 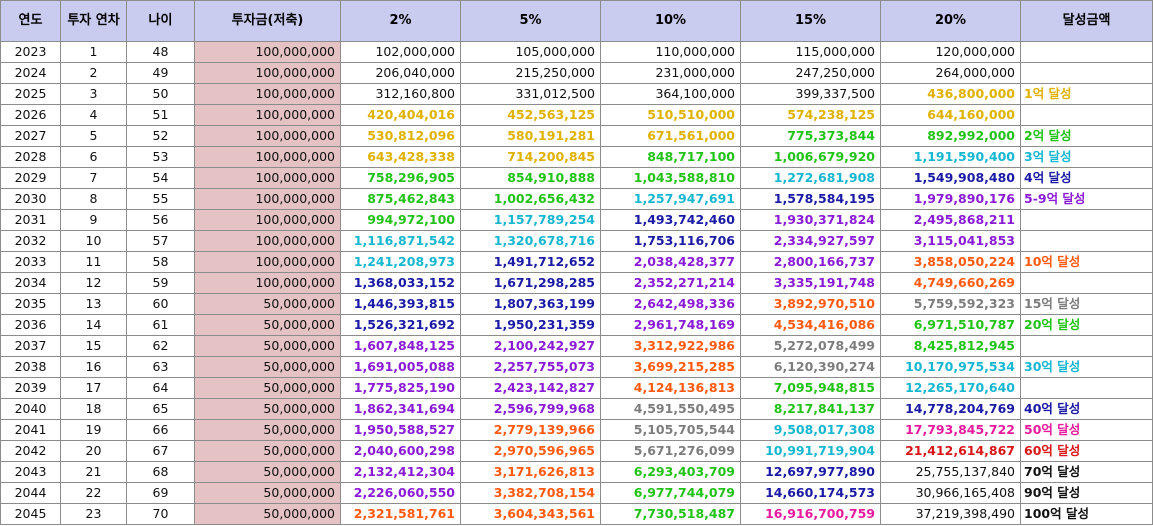 I want to click on invest-year-cell: 16, so click(x=93, y=367).